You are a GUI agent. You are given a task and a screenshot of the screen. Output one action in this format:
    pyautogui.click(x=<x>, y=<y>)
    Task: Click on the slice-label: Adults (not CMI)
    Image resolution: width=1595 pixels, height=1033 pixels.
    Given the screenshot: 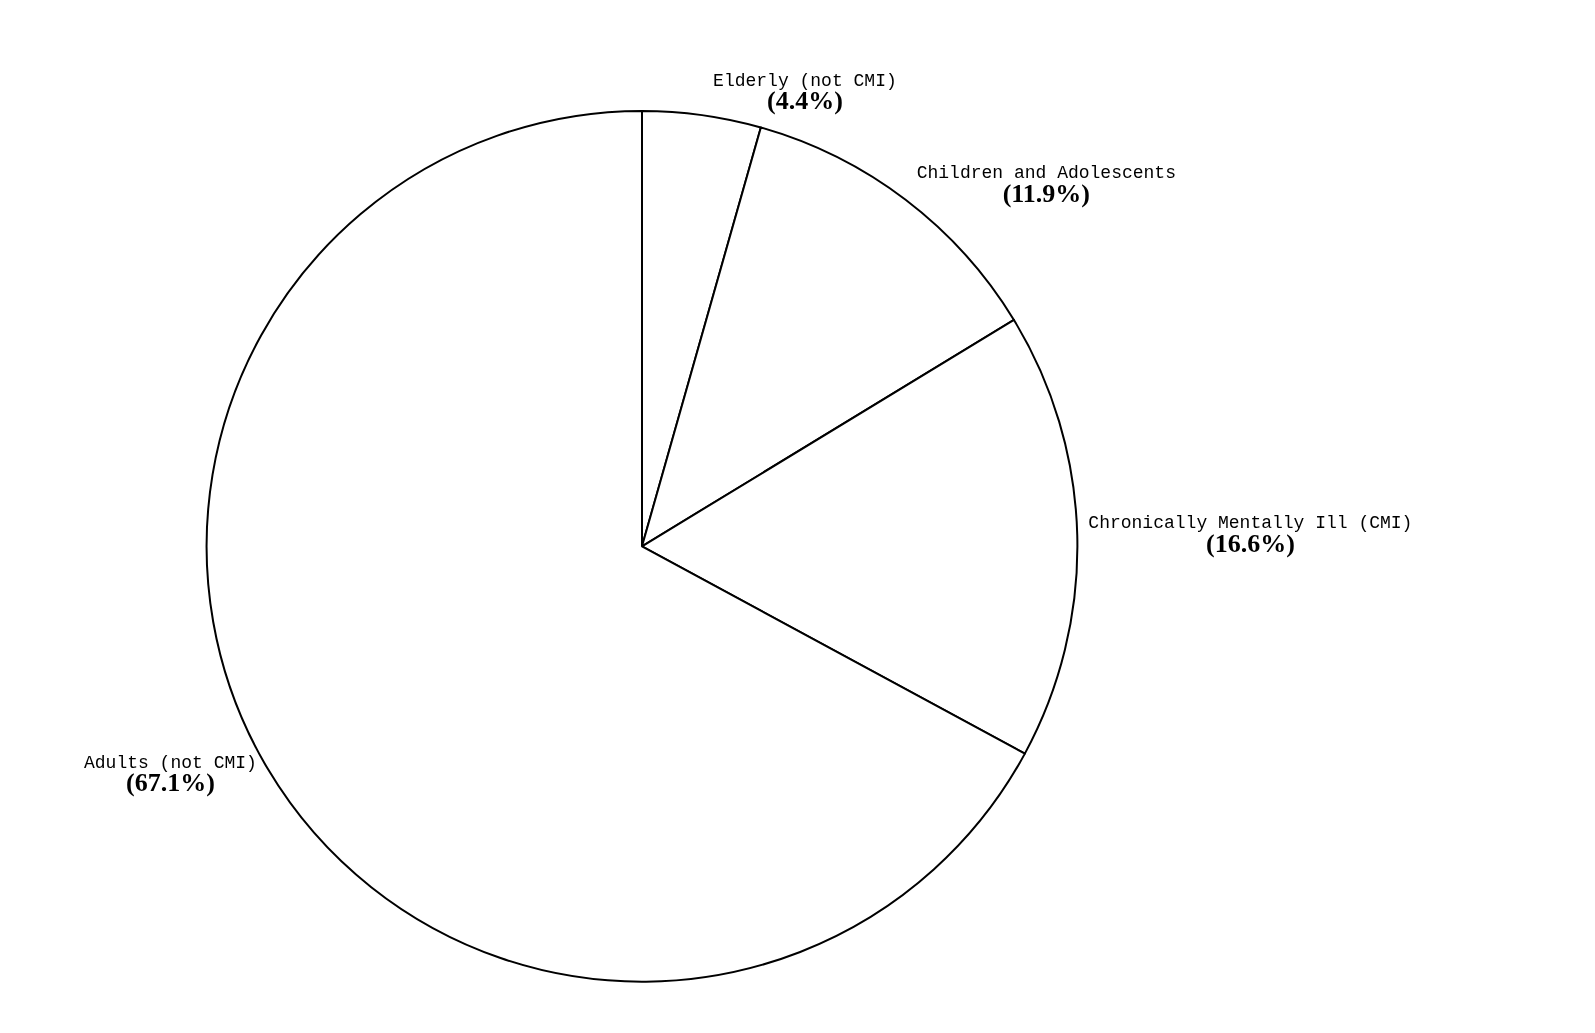 What is the action you would take?
    pyautogui.click(x=170, y=762)
    